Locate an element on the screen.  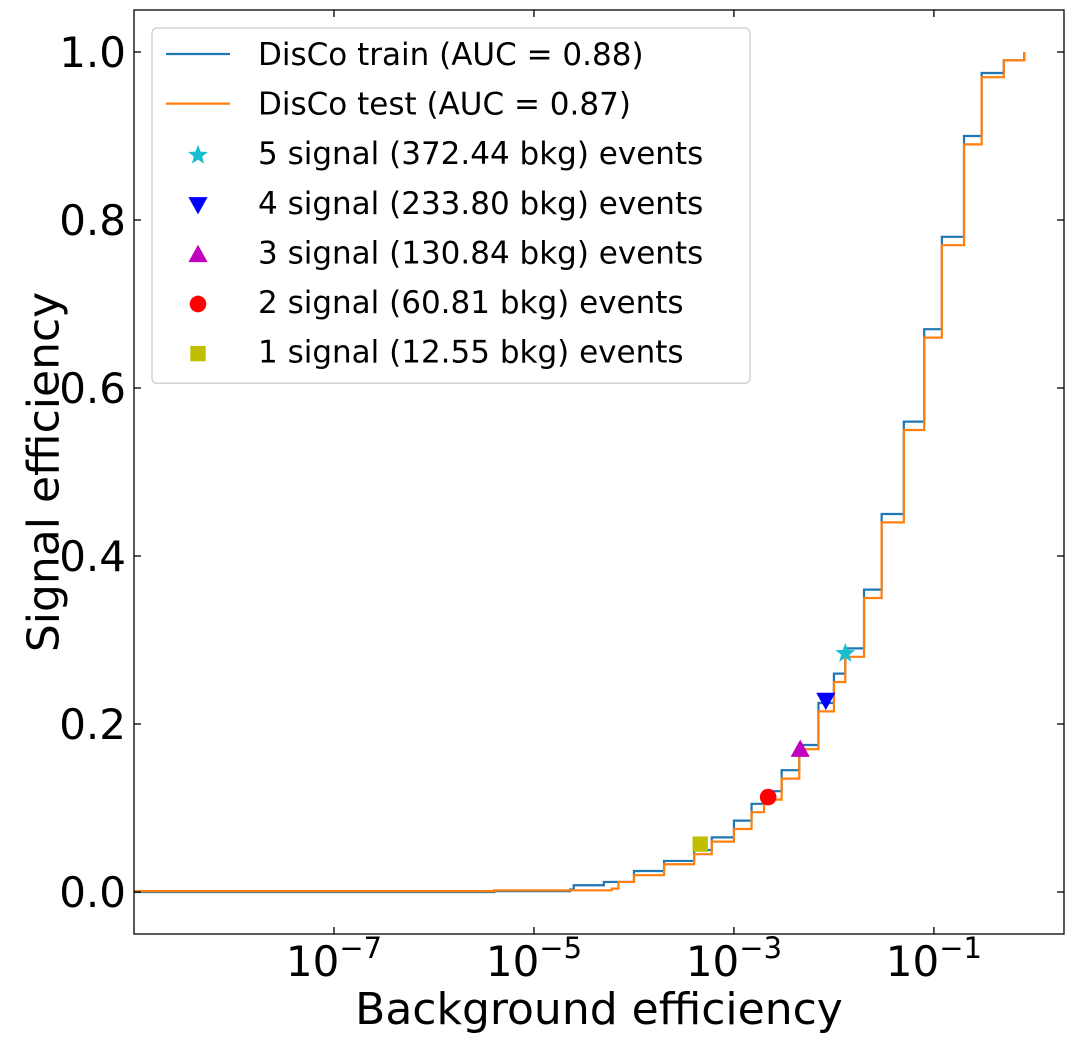
marker-point-3-signal is located at coordinates (800, 748).